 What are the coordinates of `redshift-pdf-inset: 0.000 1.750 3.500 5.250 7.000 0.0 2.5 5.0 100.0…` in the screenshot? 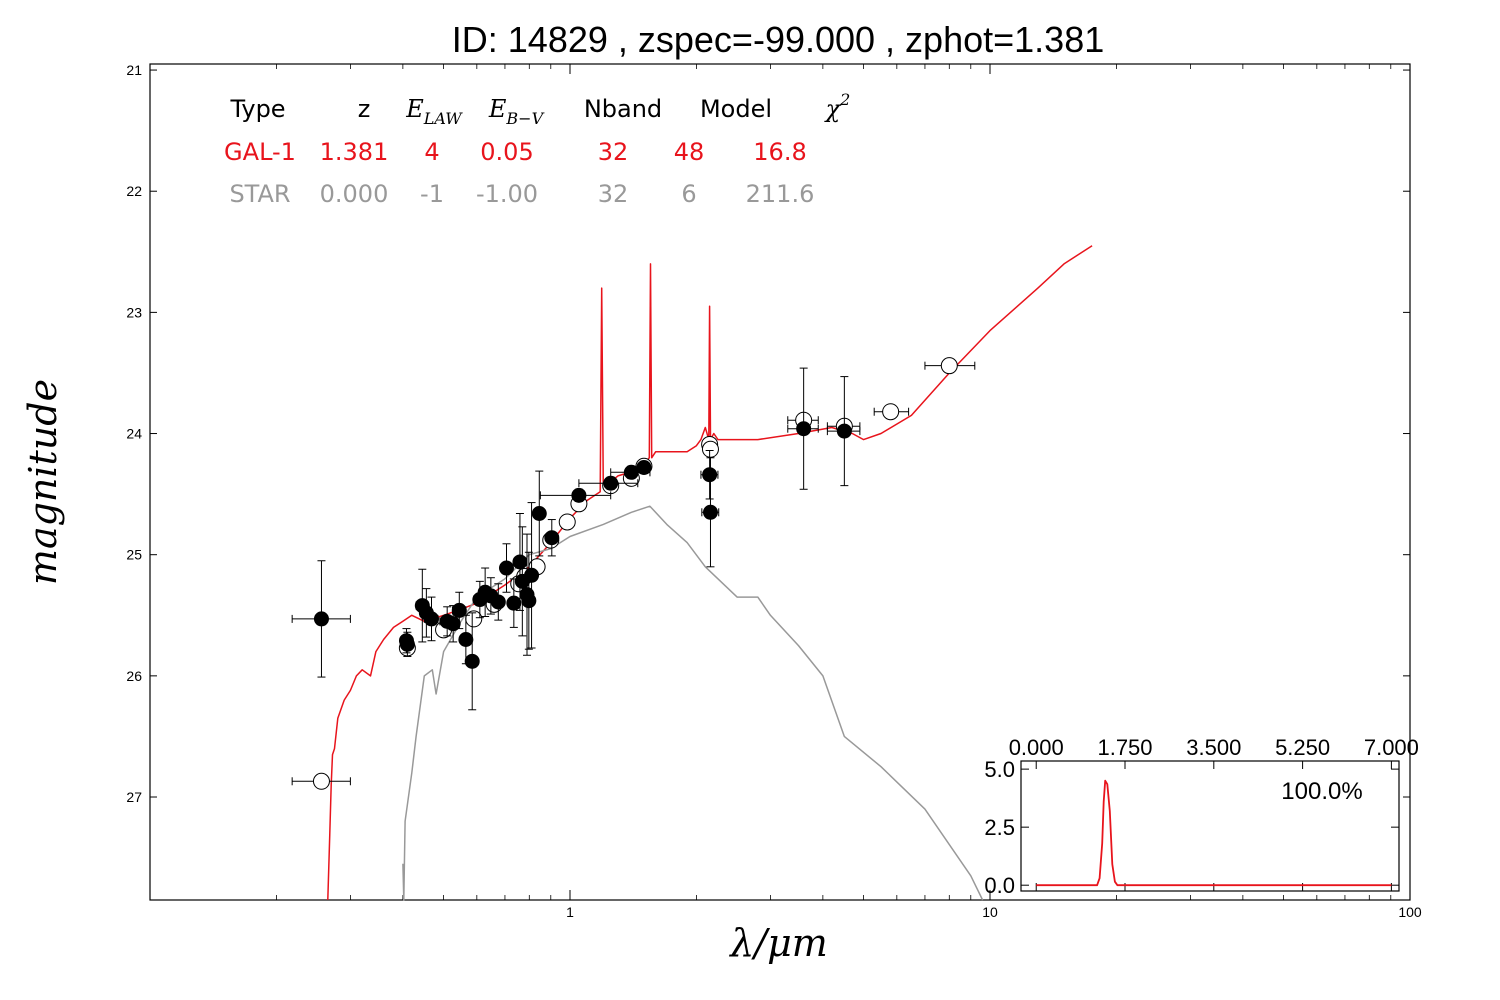 It's located at (1201, 816).